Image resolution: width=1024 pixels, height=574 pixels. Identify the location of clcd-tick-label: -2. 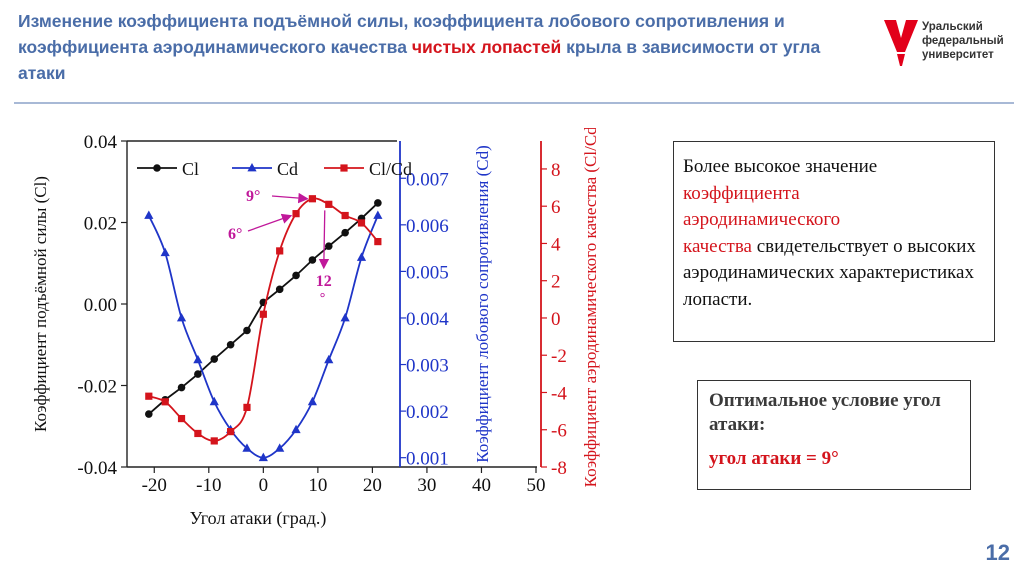
(559, 356).